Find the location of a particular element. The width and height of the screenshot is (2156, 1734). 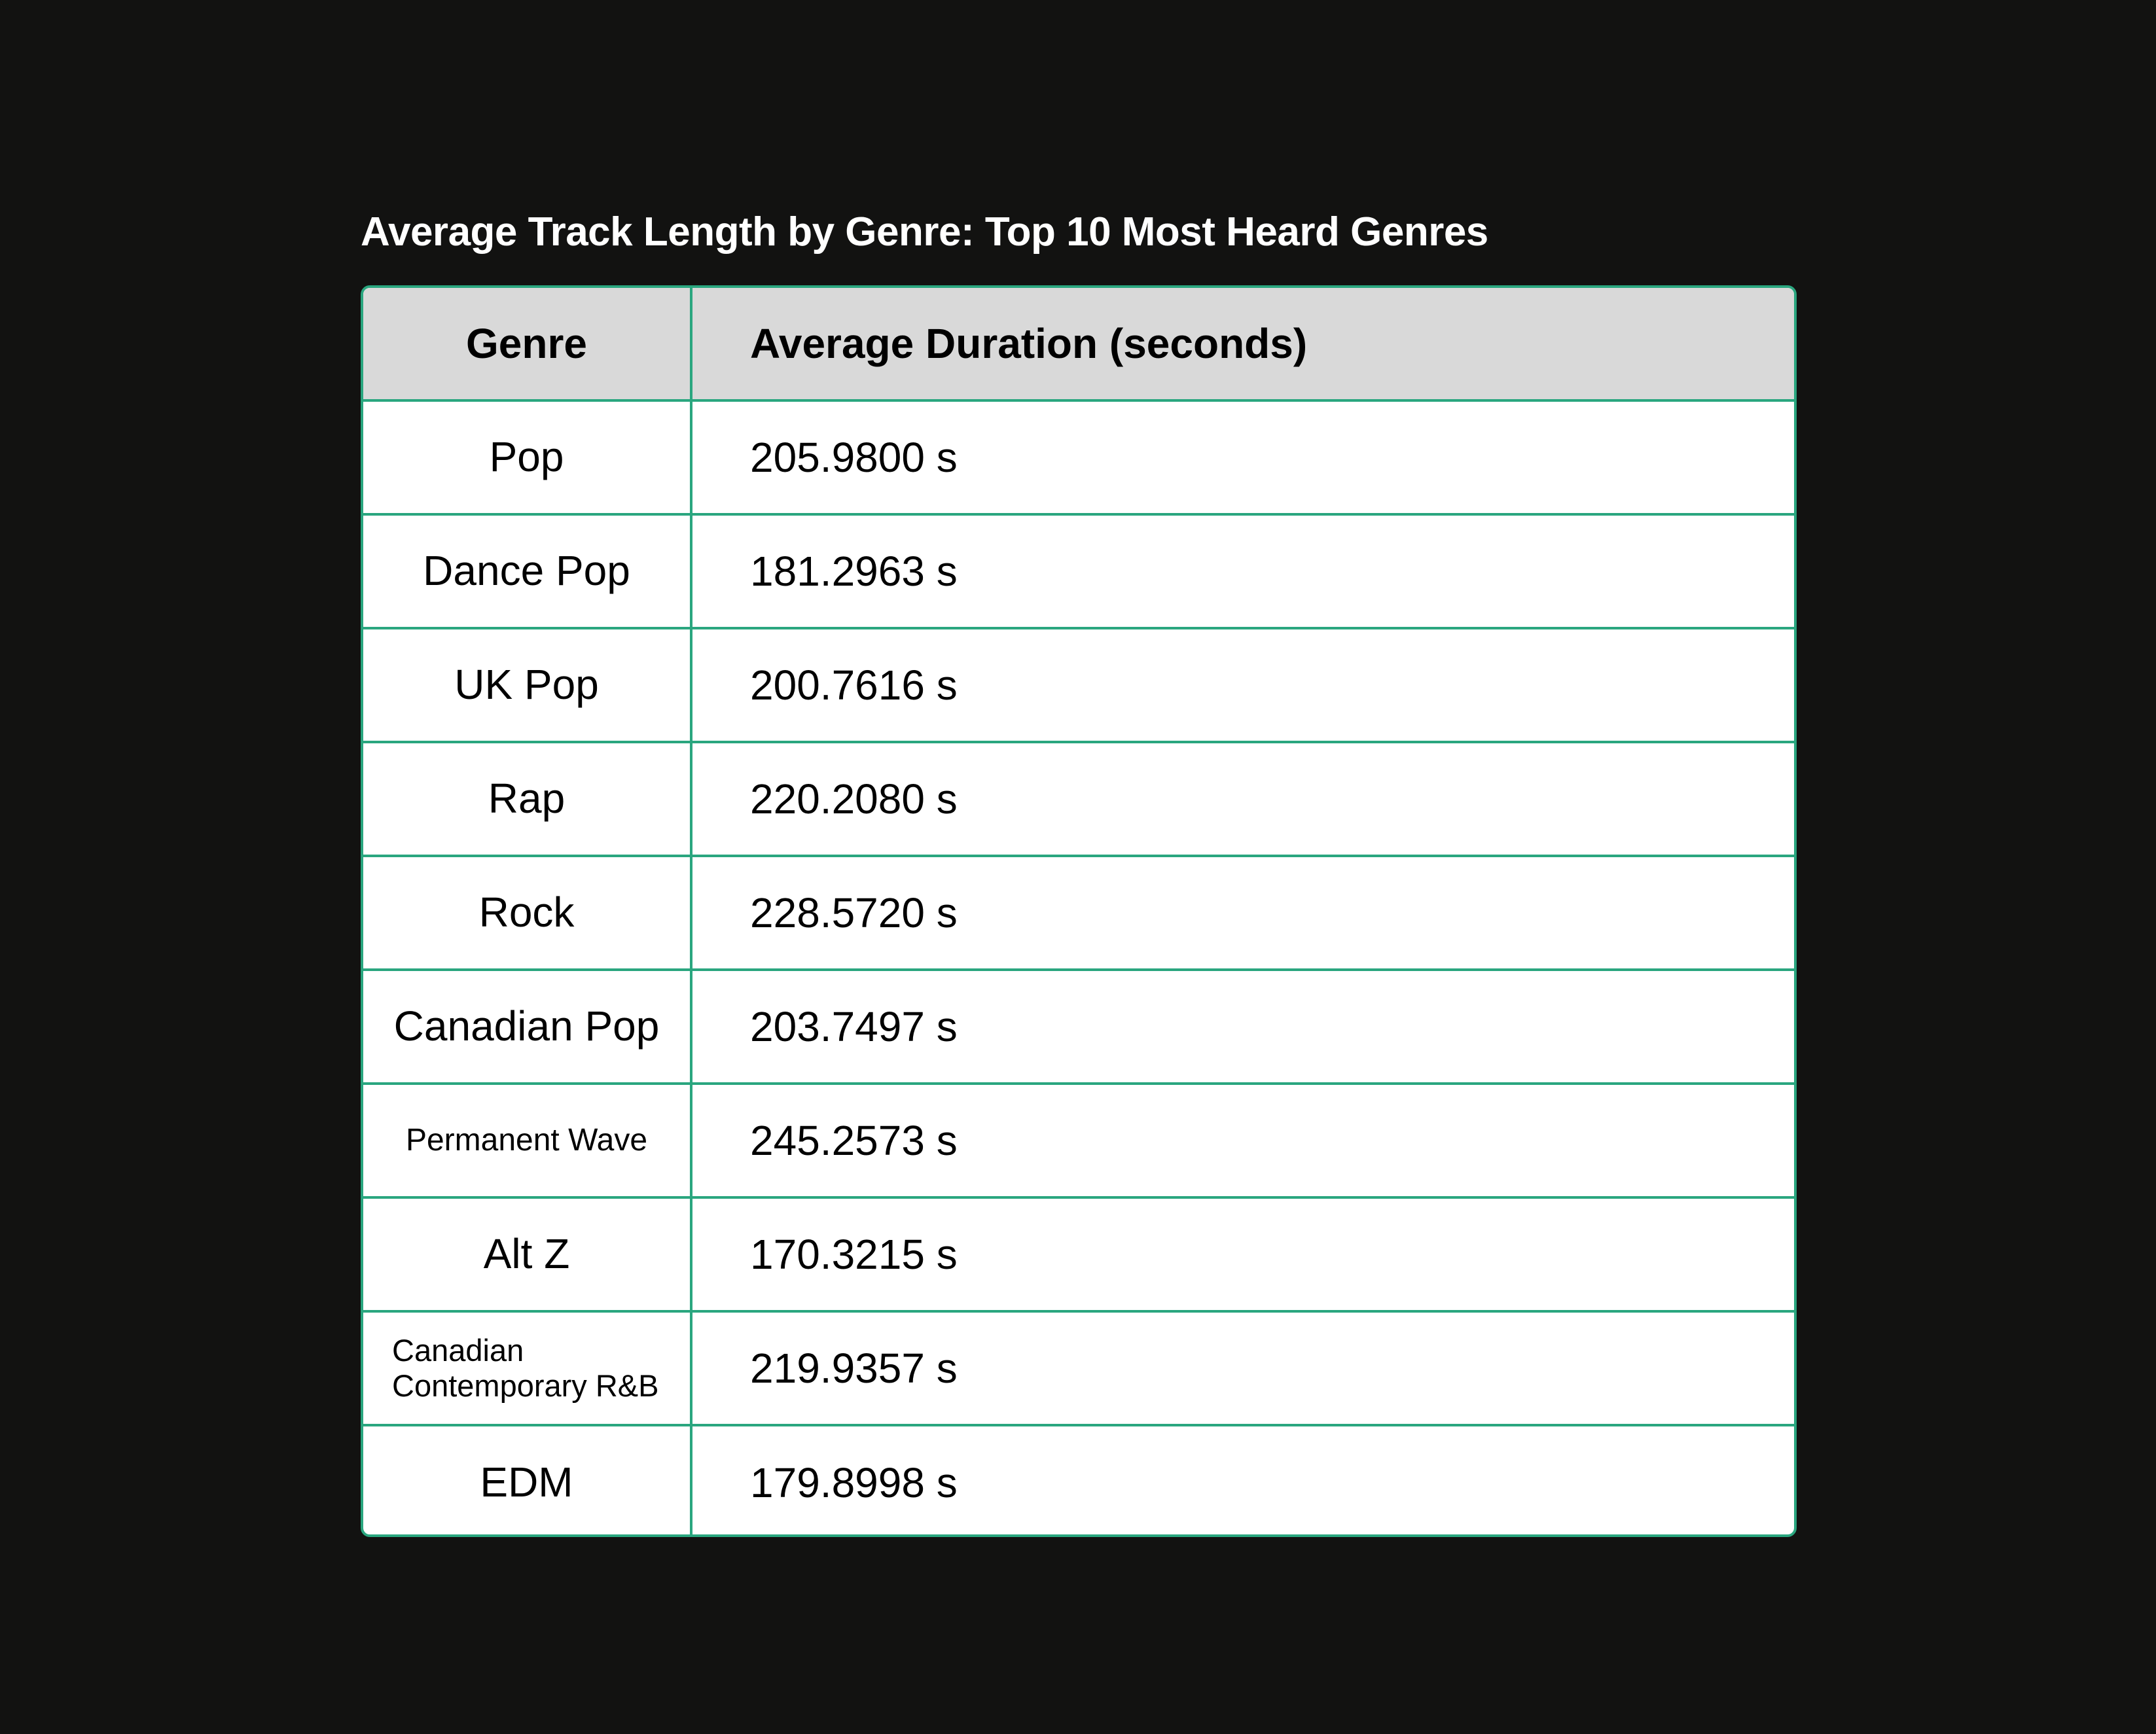

duration-cell: 181.2963 s is located at coordinates (1242, 571).